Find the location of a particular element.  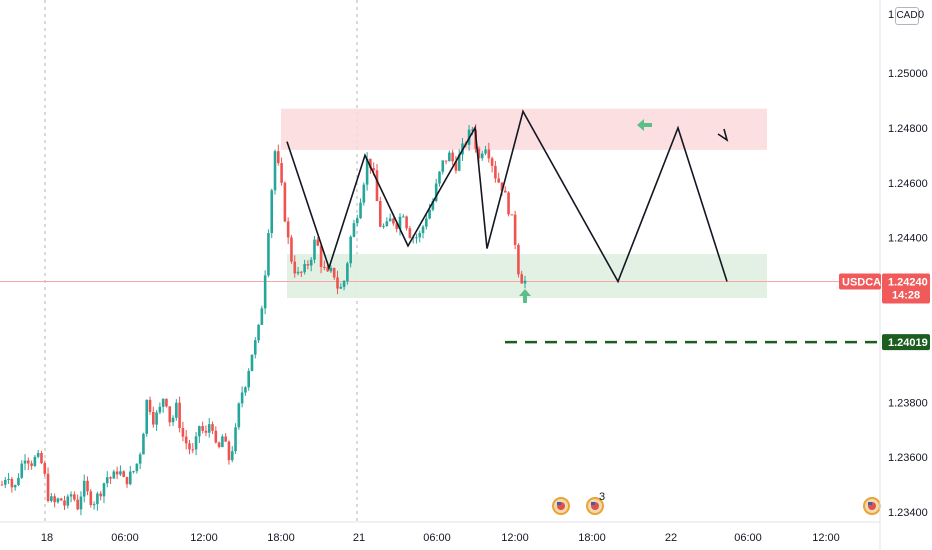

time-tick-label: 22 is located at coordinates (671, 538).